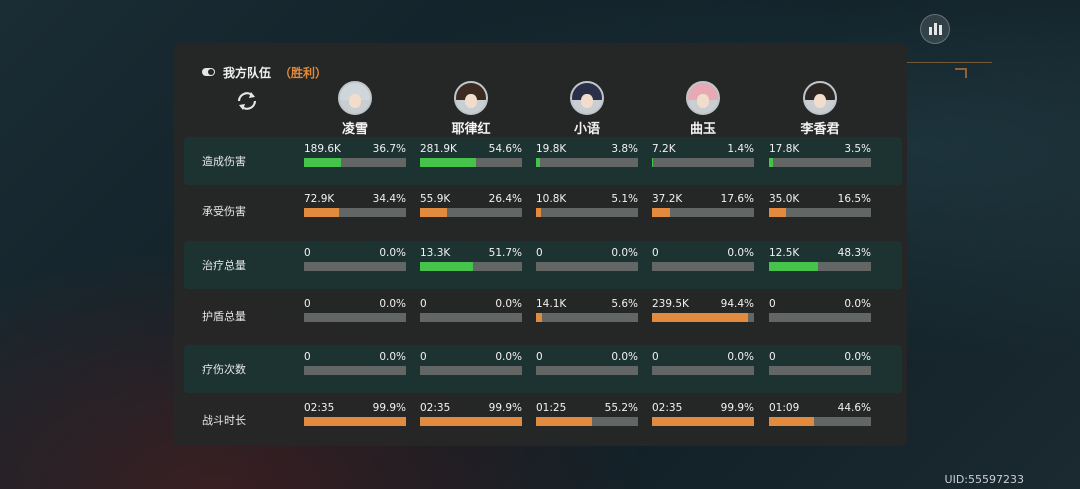  Describe the element at coordinates (940, 30) in the screenshot. I see `bar-chart-icon-bar` at that location.